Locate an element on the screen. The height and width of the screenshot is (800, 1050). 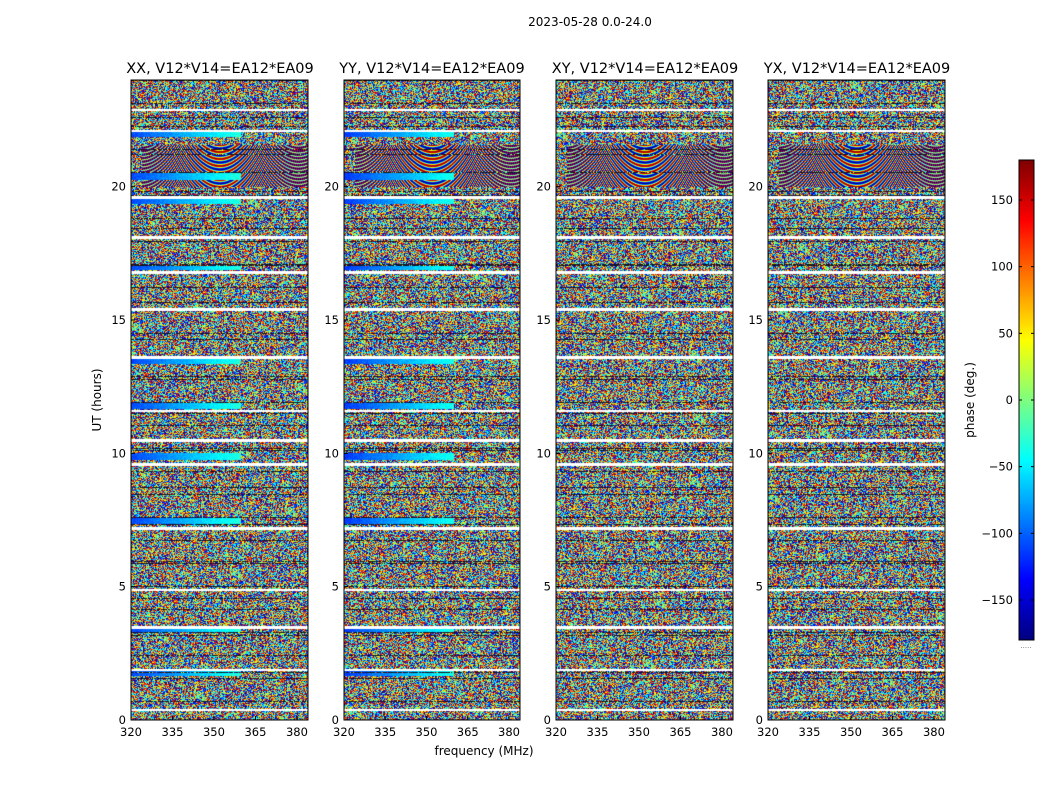
x-ticks-xx: 320 335 350 365 380 is located at coordinates (214, 727).